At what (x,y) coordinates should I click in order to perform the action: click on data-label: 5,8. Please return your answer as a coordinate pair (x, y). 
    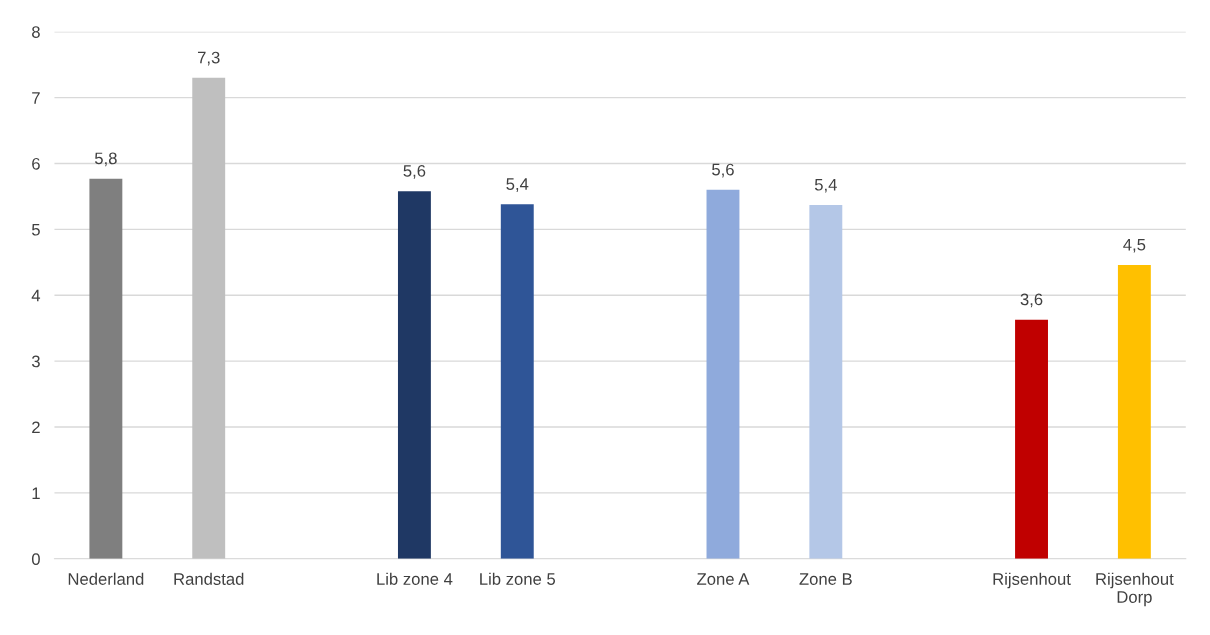
    Looking at the image, I should click on (105, 159).